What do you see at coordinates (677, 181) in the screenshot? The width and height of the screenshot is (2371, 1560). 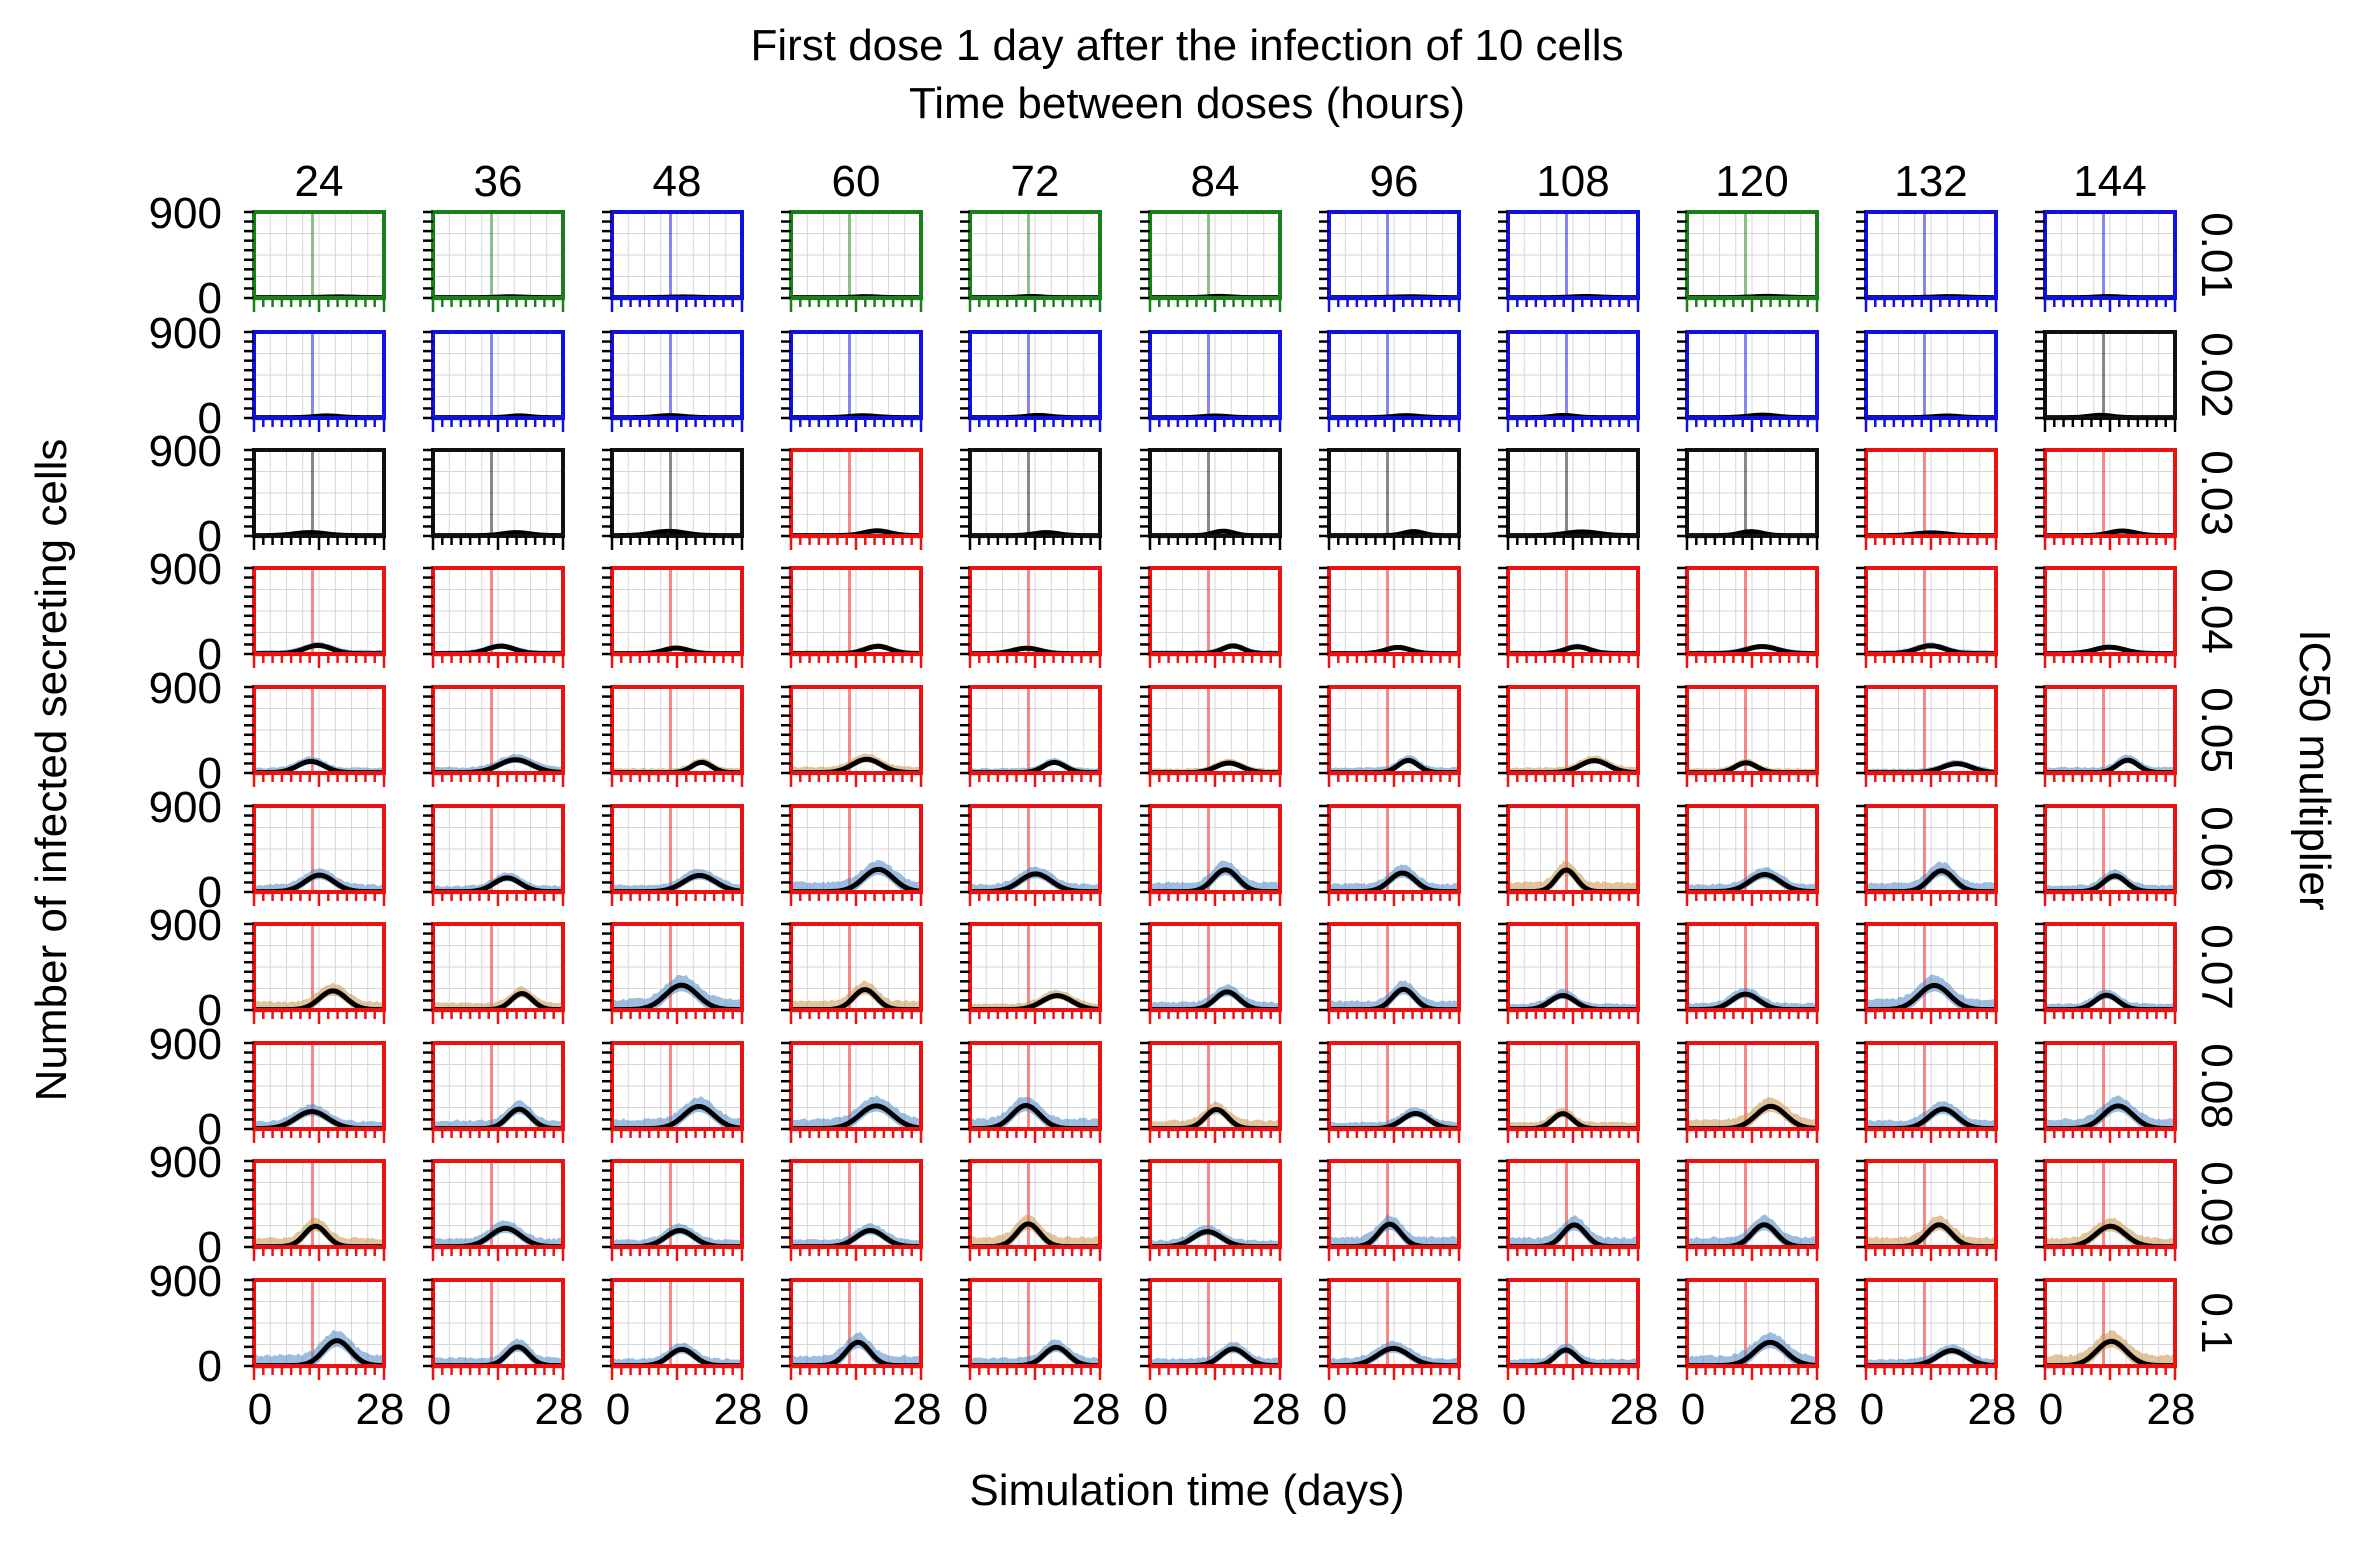 I see `column-label: 48` at bounding box center [677, 181].